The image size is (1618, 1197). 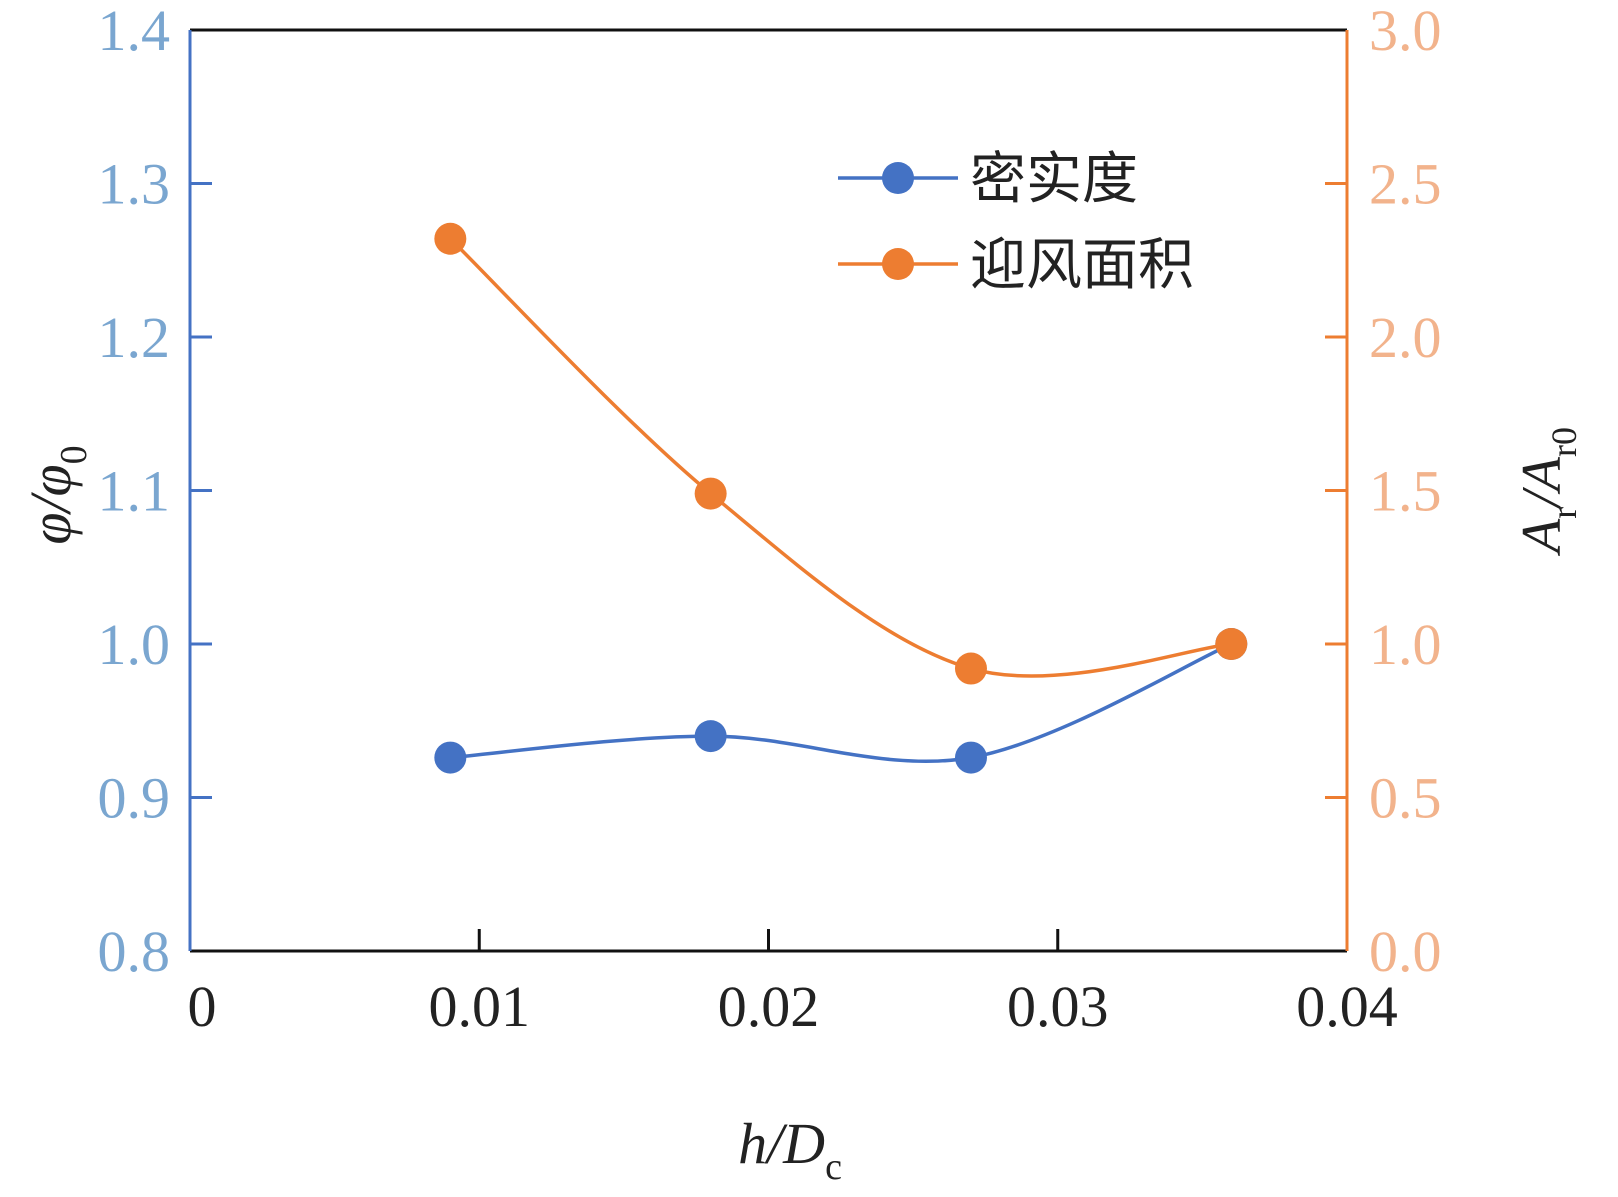 I want to click on x-tick-label: 0.04, so click(x=1347, y=1006).